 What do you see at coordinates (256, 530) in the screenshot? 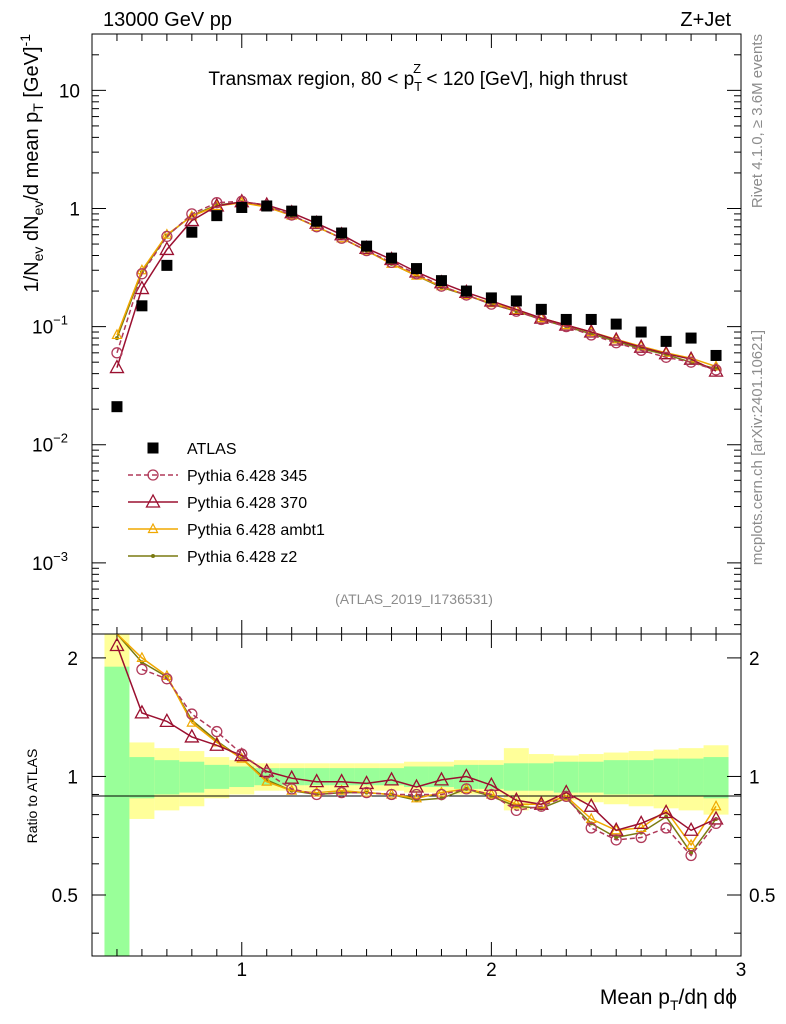
I see `legend-label: Pythia 6.428 ambt1` at bounding box center [256, 530].